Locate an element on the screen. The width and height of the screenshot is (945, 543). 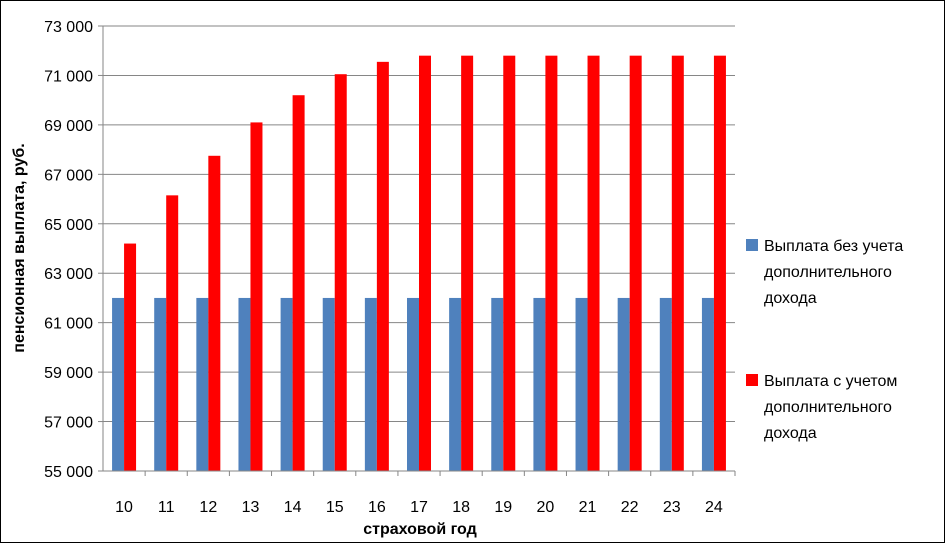
legend-label-line: Выплата без учета is located at coordinates (833, 246).